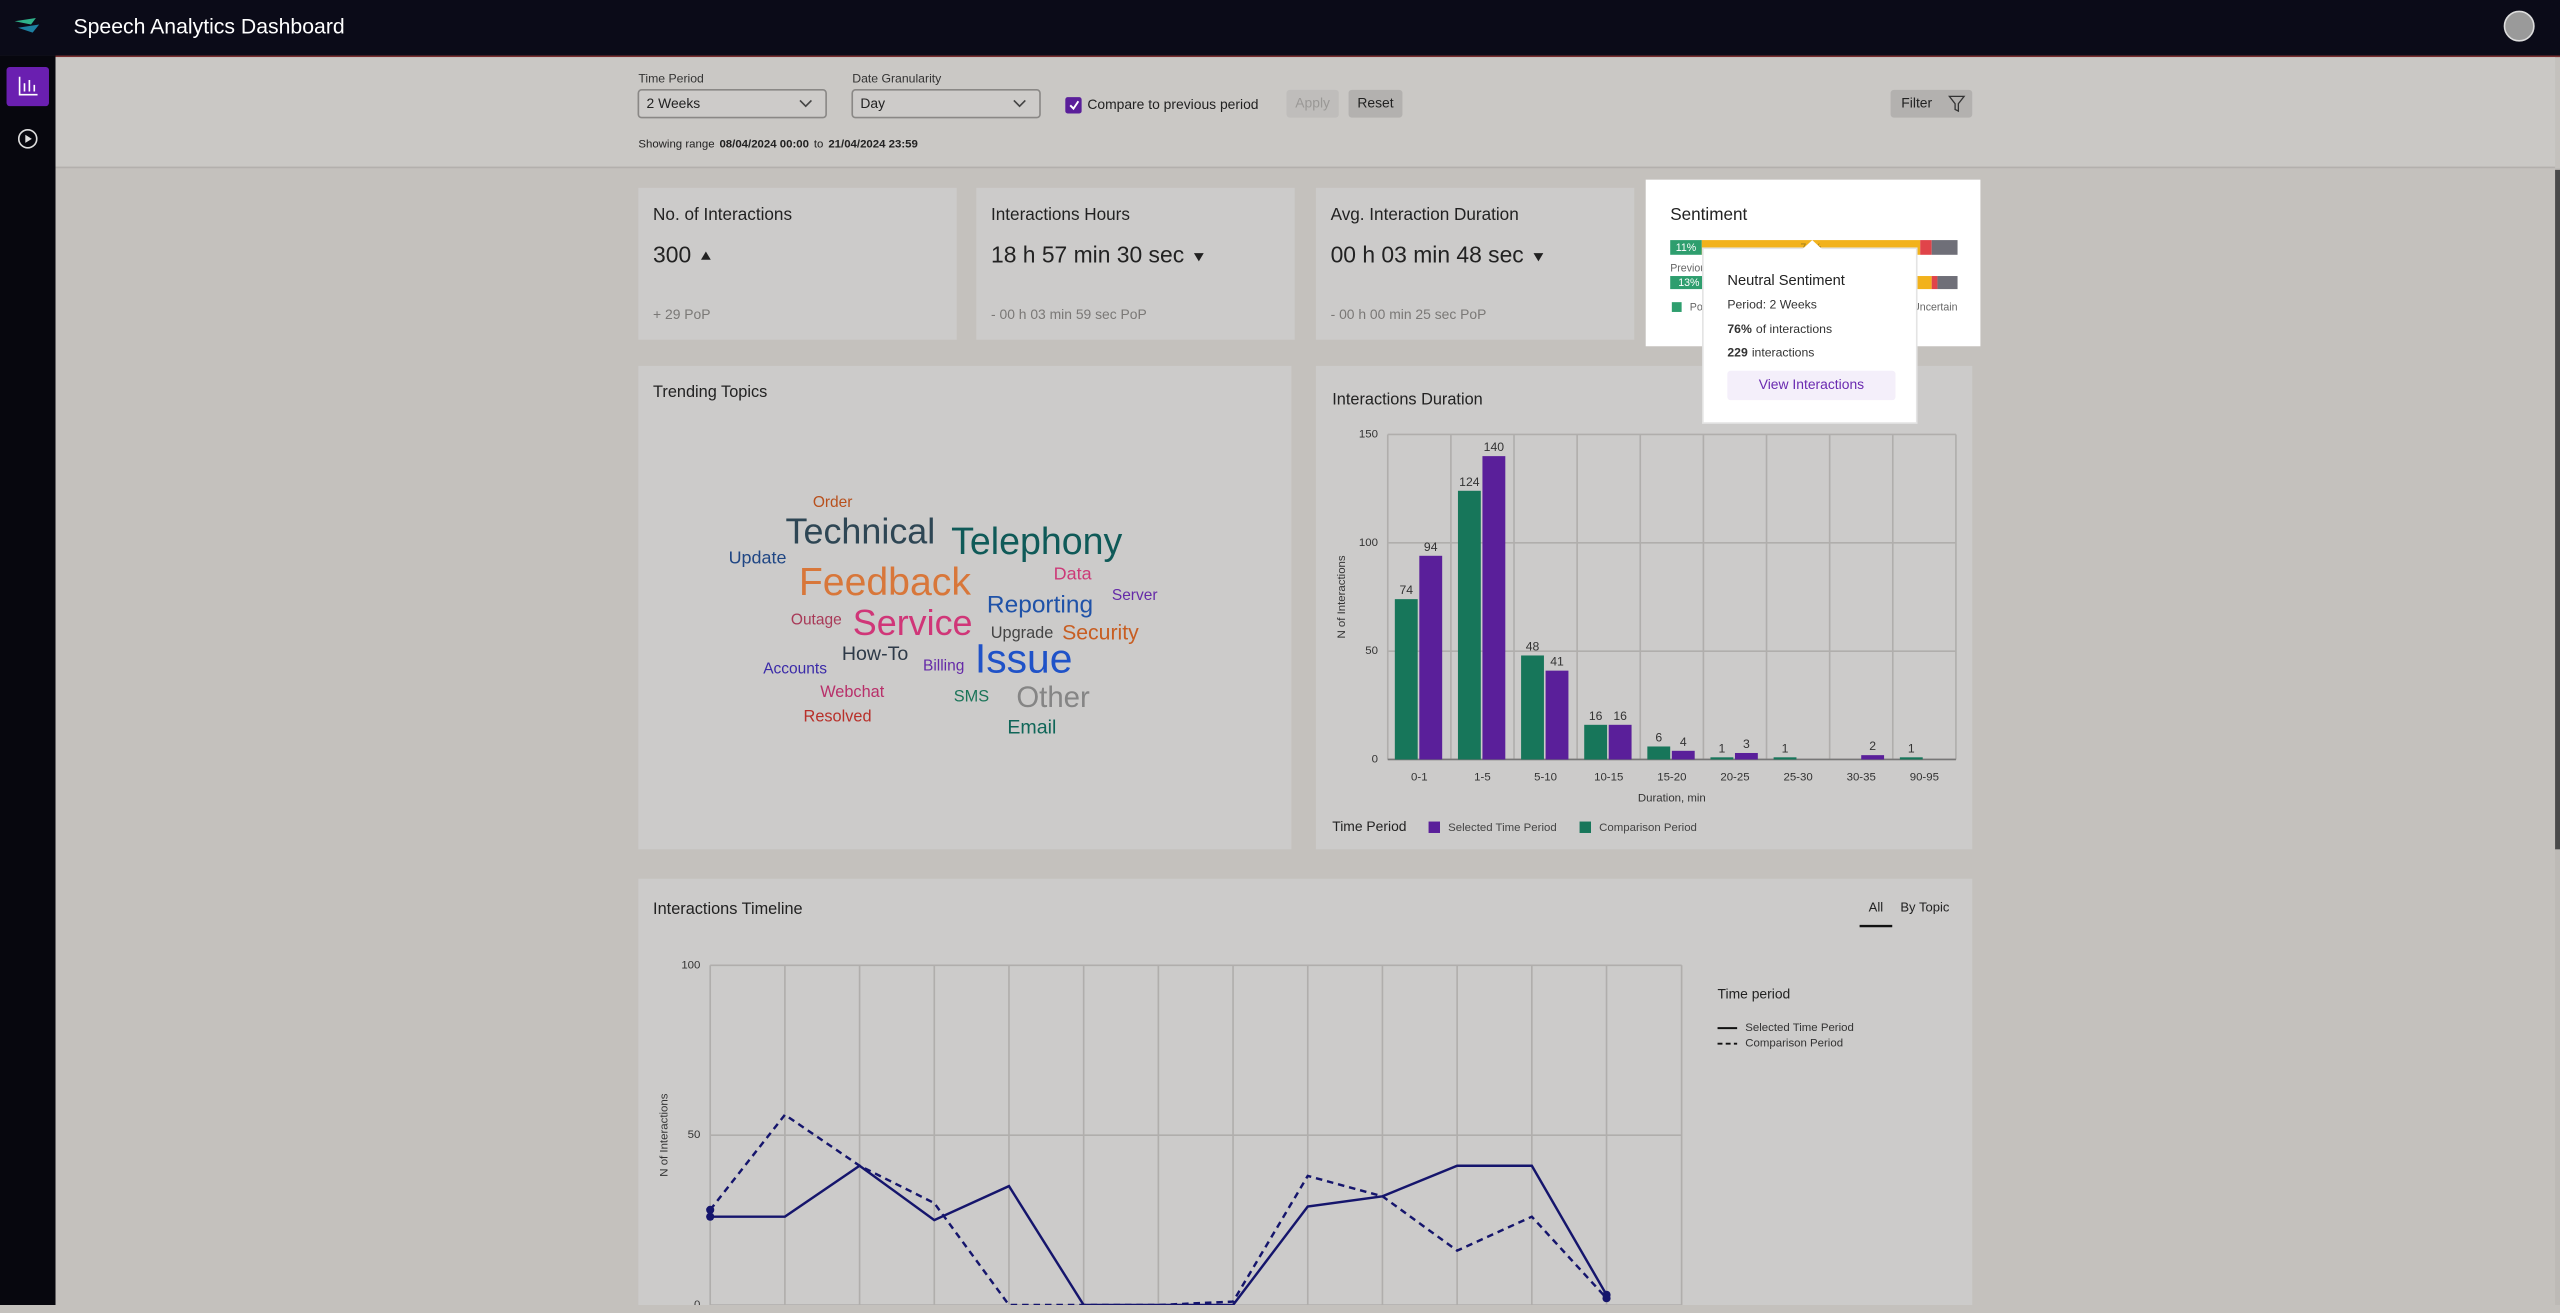  I want to click on data-label: 2, so click(1872, 746).